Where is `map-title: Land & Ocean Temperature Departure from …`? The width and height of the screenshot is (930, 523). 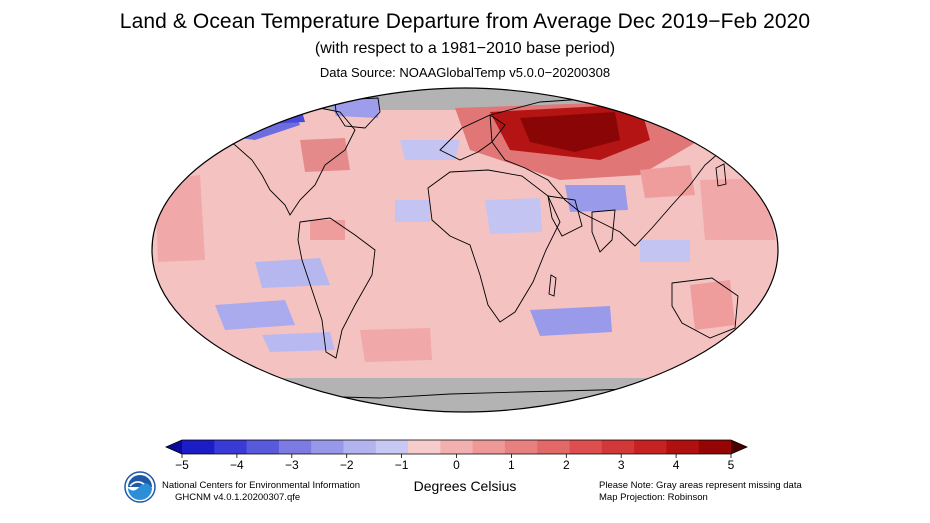
map-title: Land & Ocean Temperature Departure from … is located at coordinates (465, 21).